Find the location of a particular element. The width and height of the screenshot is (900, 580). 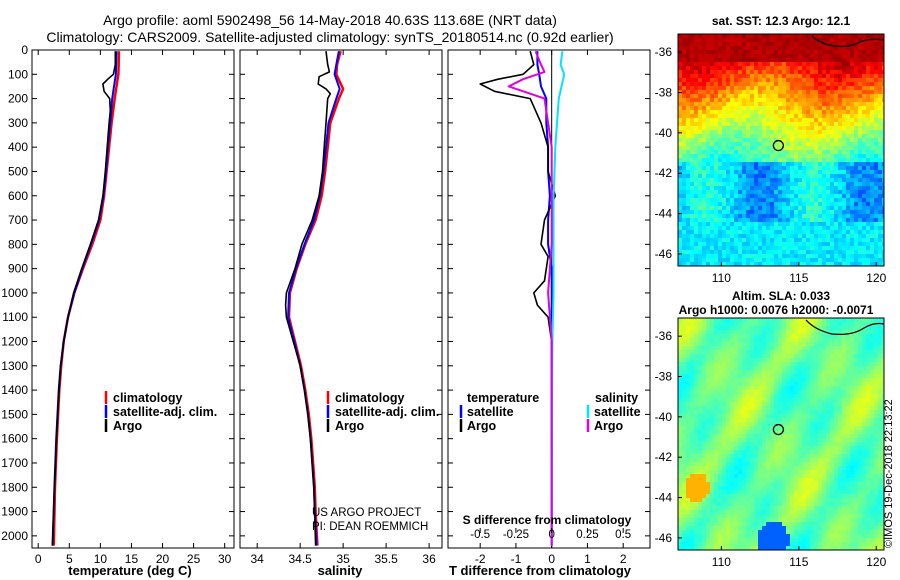

sla-map-subtitle: Argo h1000: 0.0076 h2000: -0.0071 is located at coordinates (776, 310).